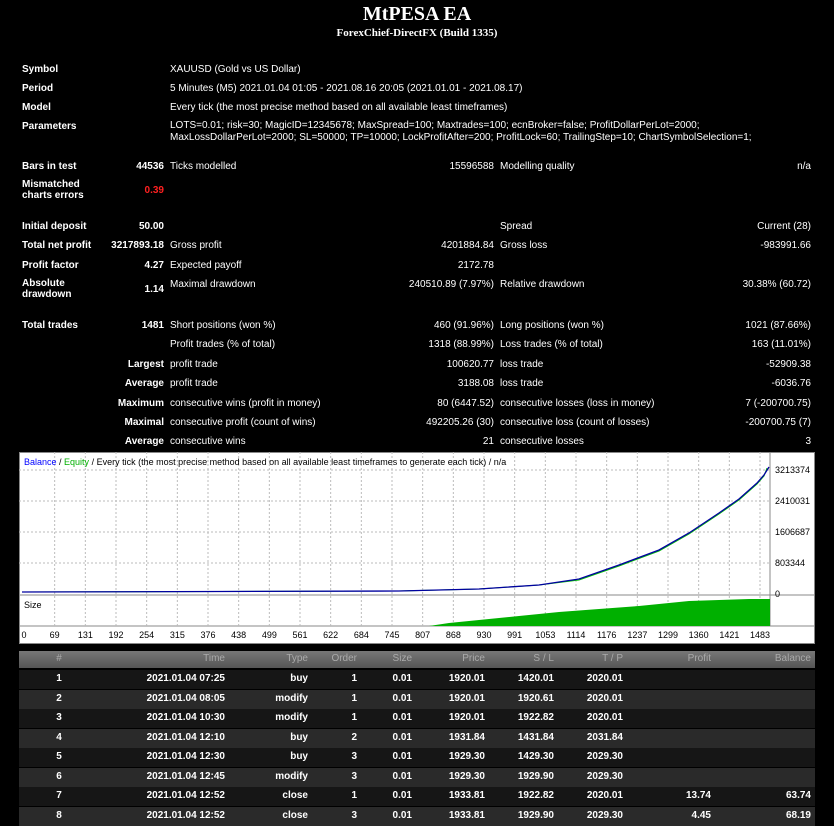  I want to click on summary-value: 1021 (87.66%), so click(778, 325).